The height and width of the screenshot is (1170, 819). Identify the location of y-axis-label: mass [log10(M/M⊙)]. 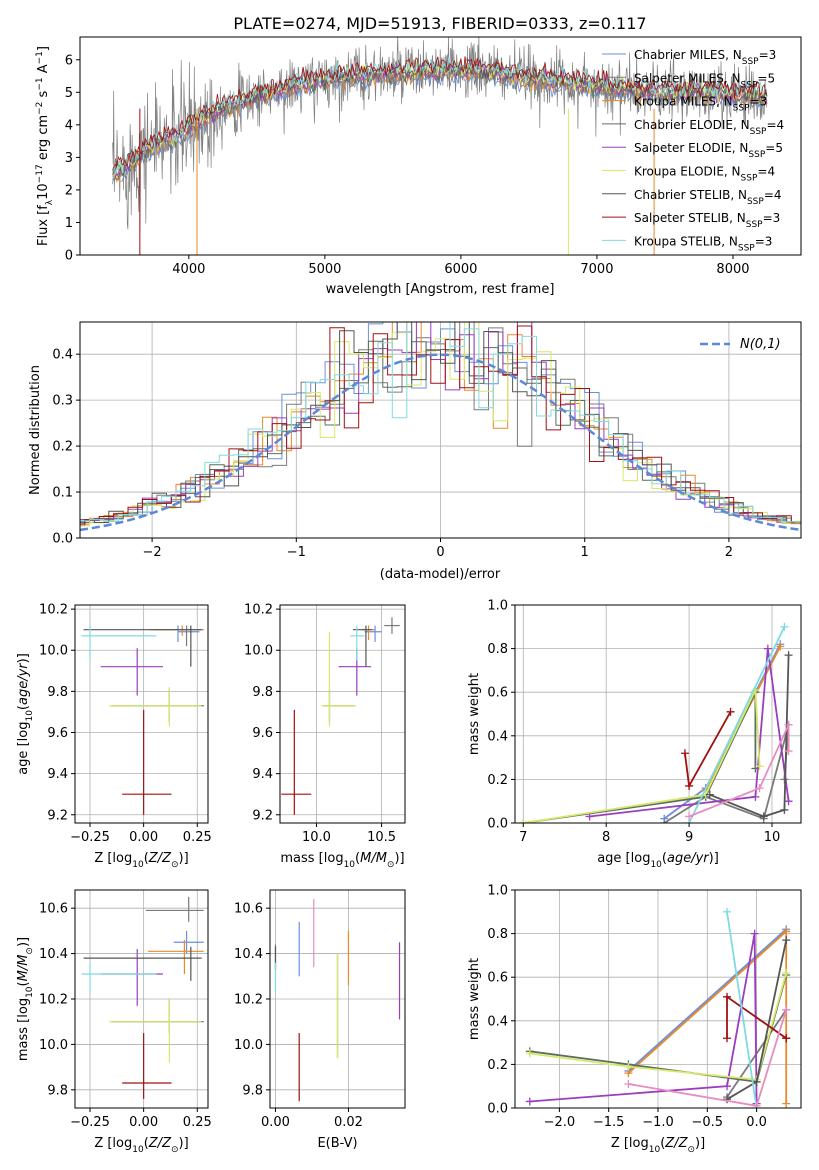
(25, 999).